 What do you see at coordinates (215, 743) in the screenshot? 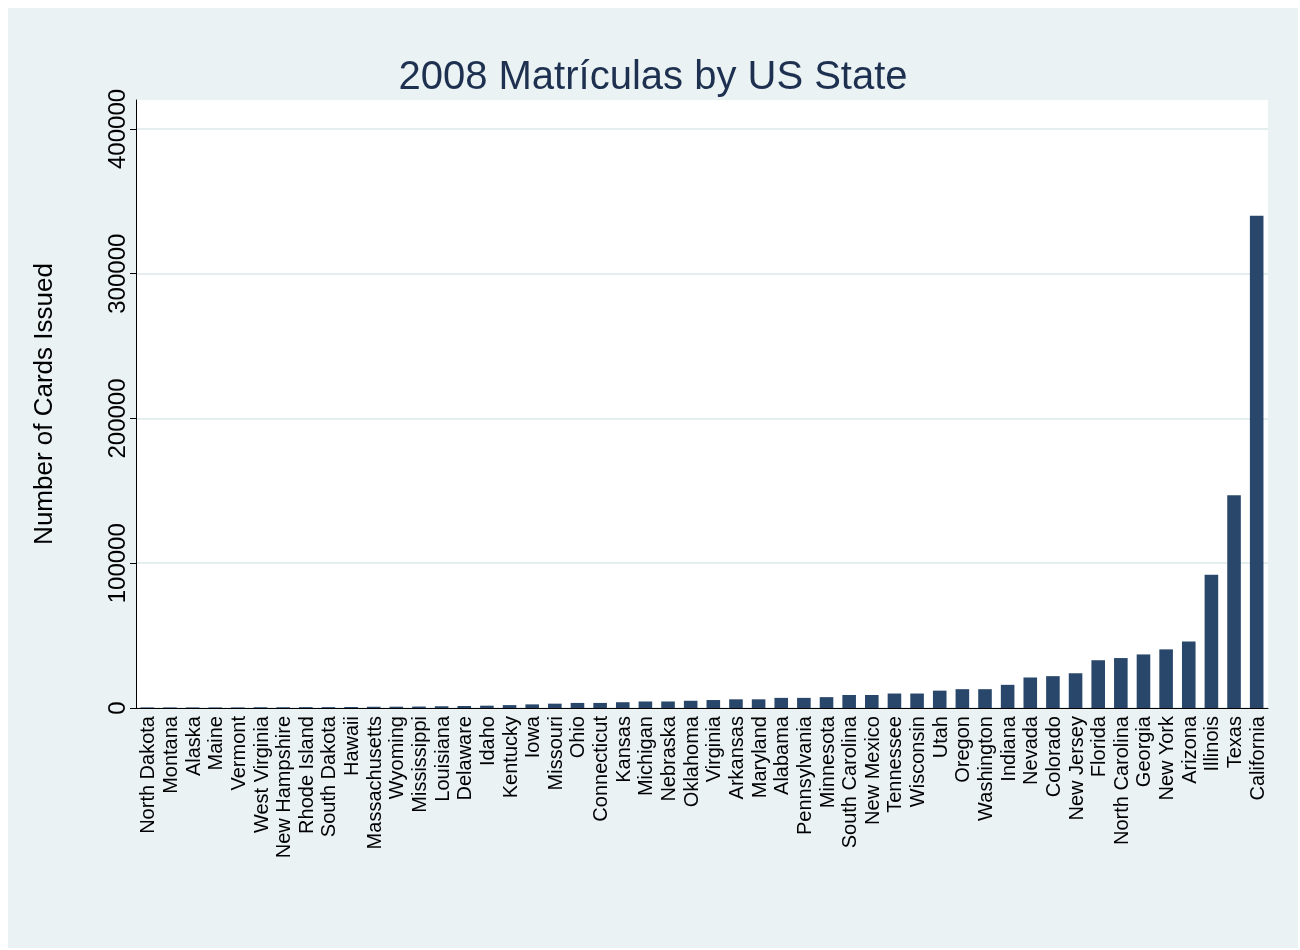
I see `x-tick-label: Maine` at bounding box center [215, 743].